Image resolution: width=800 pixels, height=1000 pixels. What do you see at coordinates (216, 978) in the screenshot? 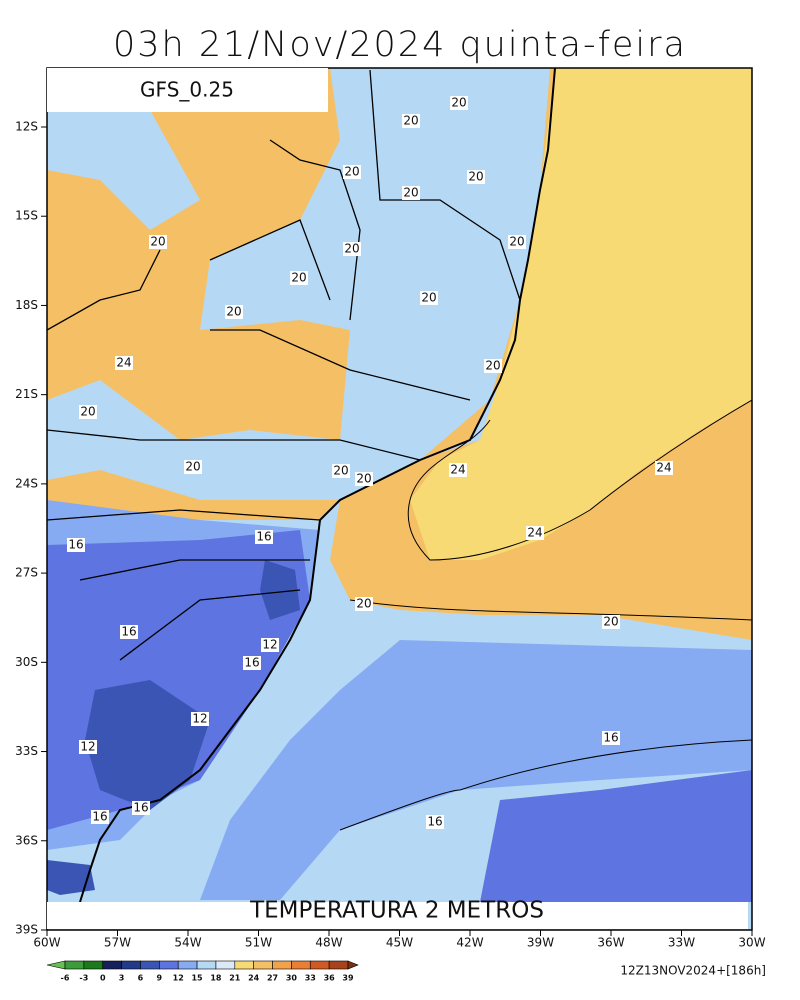
I see `colorbar-label: 18` at bounding box center [216, 978].